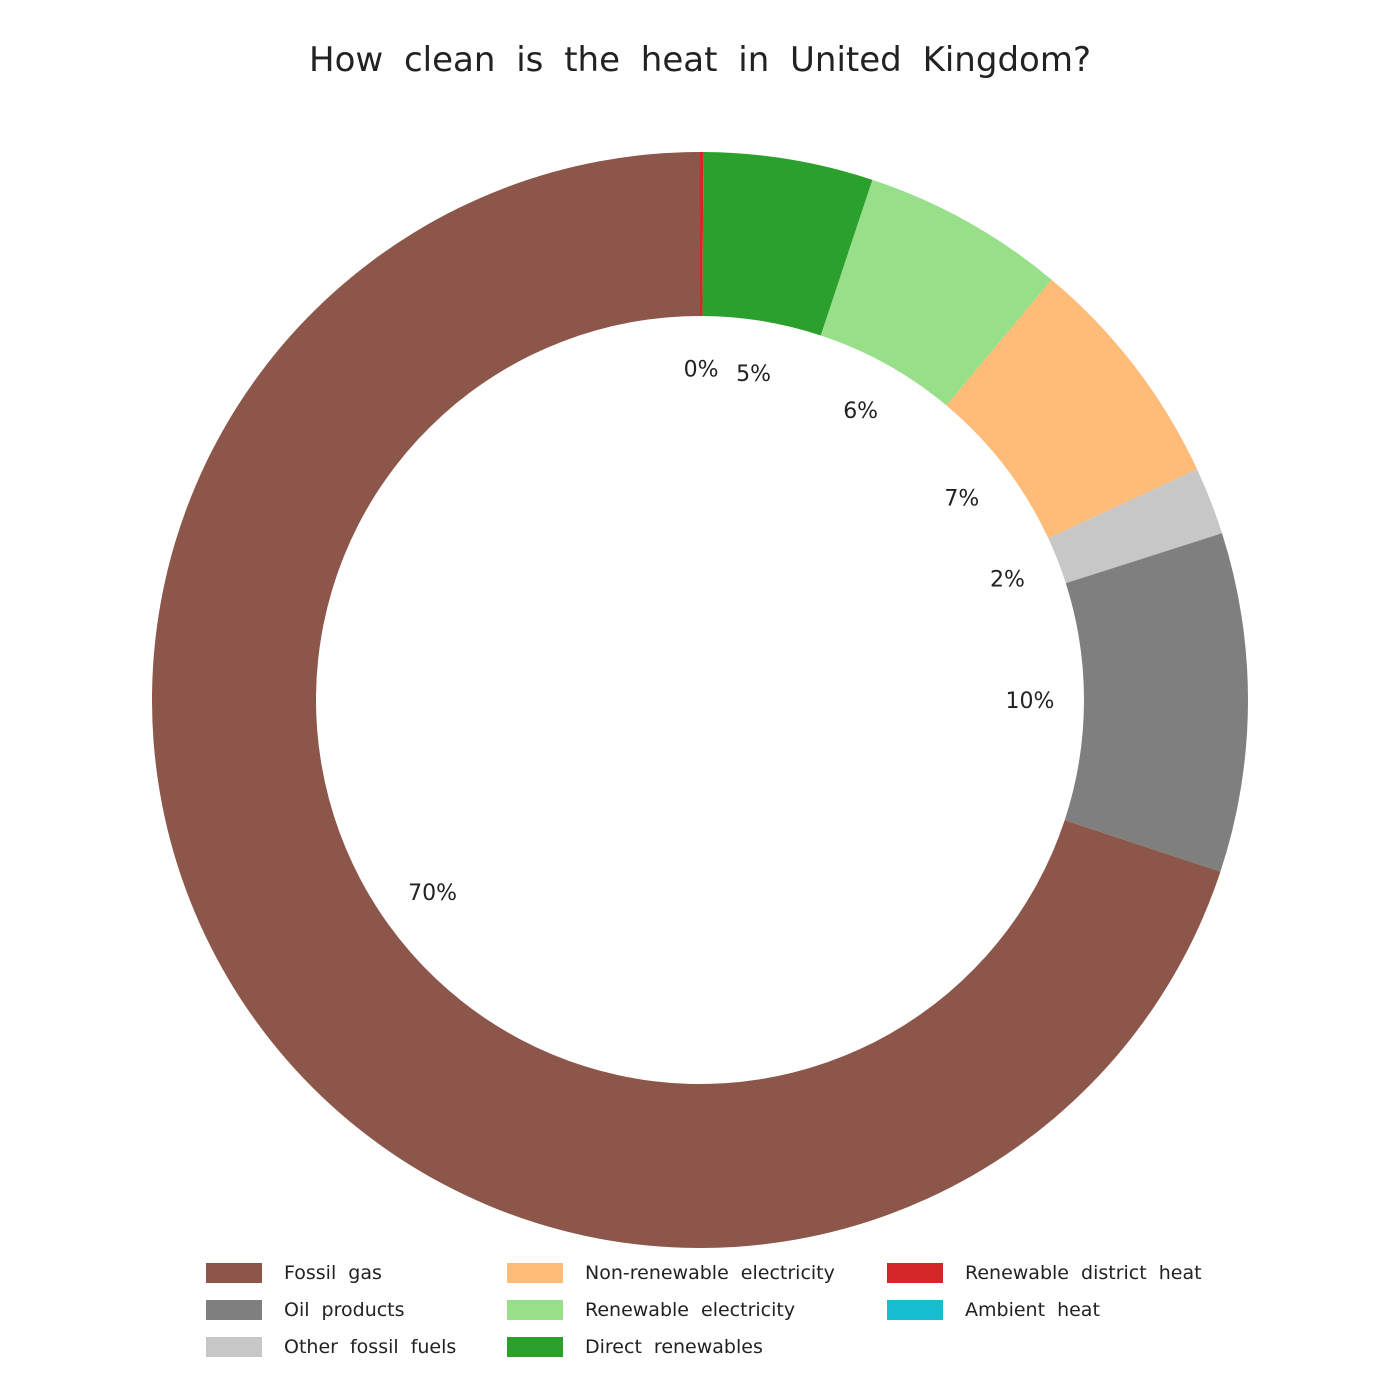 This screenshot has width=1400, height=1400. Describe the element at coordinates (961, 499) in the screenshot. I see `slice-label-non-renewable-electricity: 7%` at that location.